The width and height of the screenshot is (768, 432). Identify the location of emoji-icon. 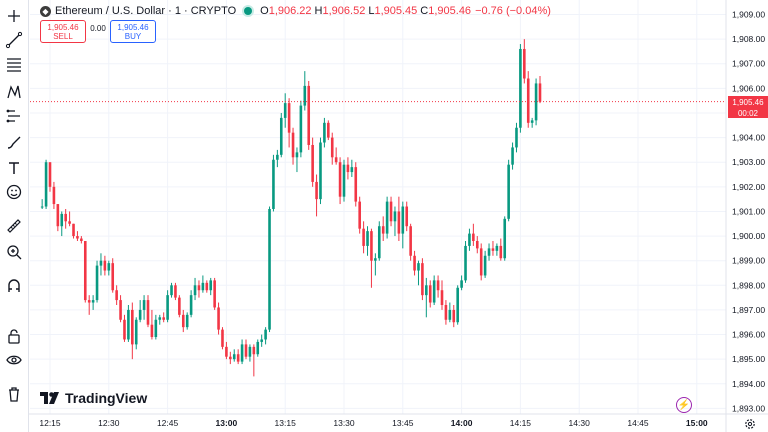
(14, 192).